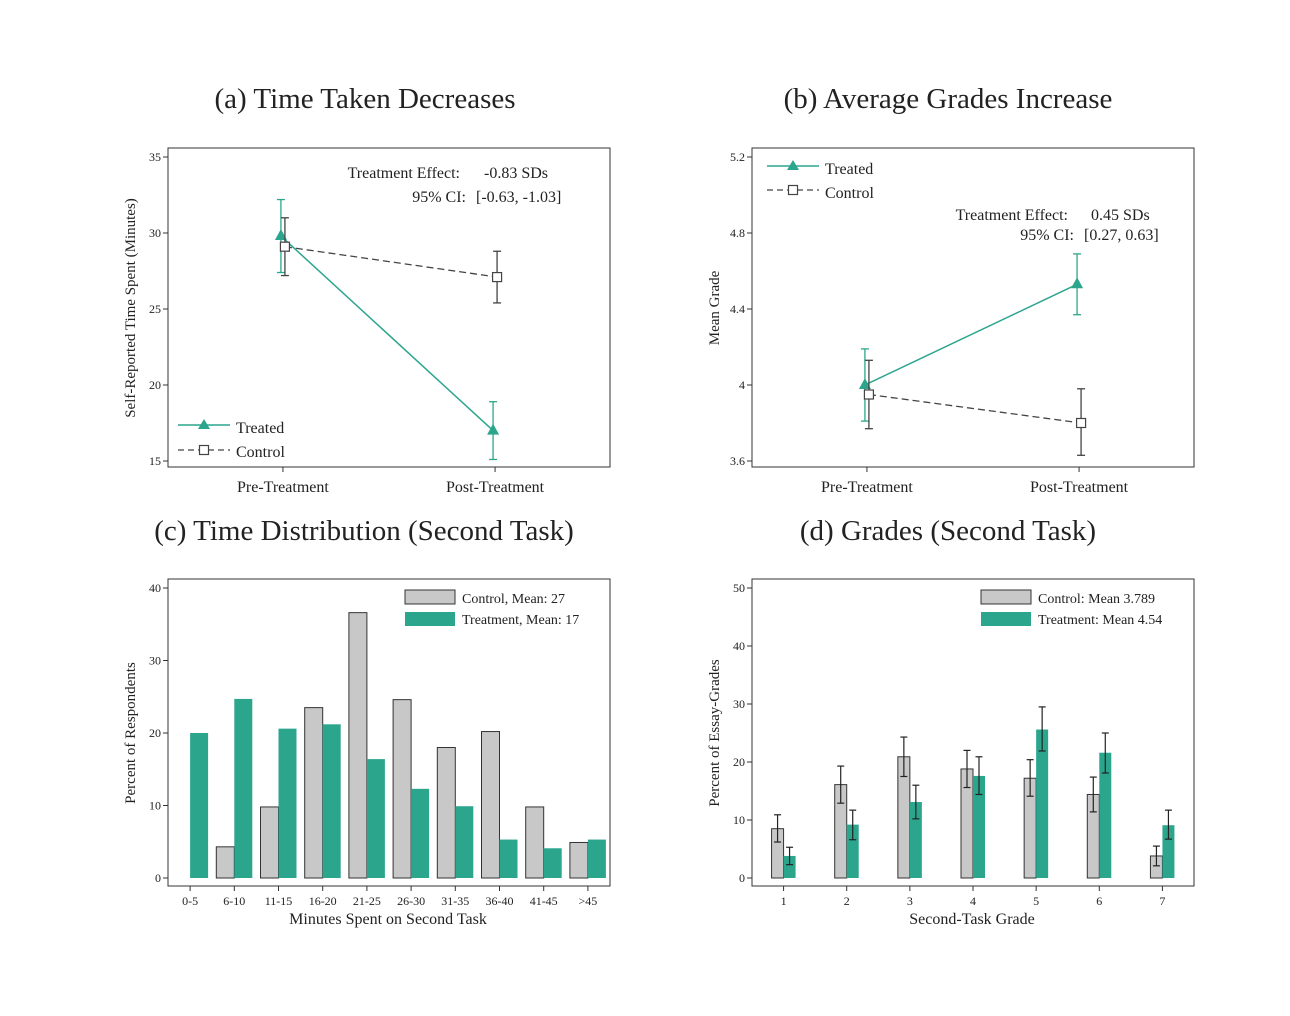  What do you see at coordinates (1162, 901) in the screenshot?
I see `x-tick-label: 7` at bounding box center [1162, 901].